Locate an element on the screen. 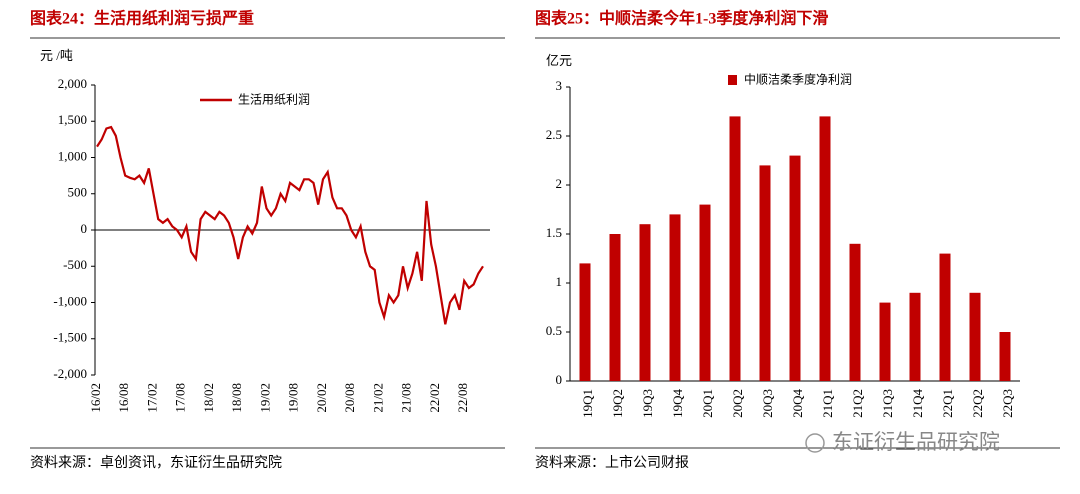 The height and width of the screenshot is (494, 1080). x-tick-label: 22Q2 is located at coordinates (977, 403).